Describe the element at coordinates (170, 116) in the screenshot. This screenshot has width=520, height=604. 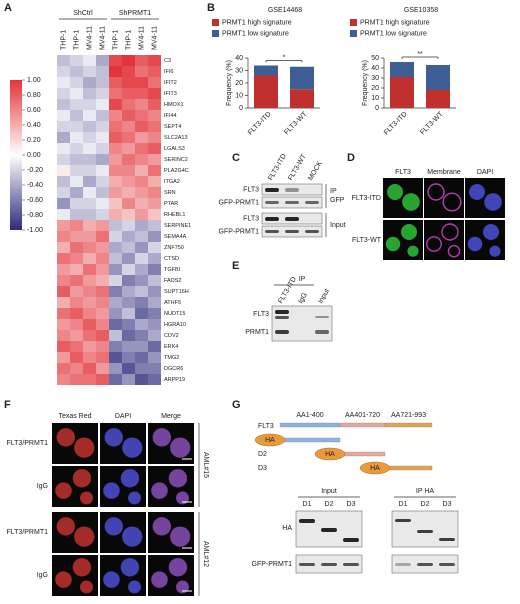
I see `gene-label: IFI44` at that location.